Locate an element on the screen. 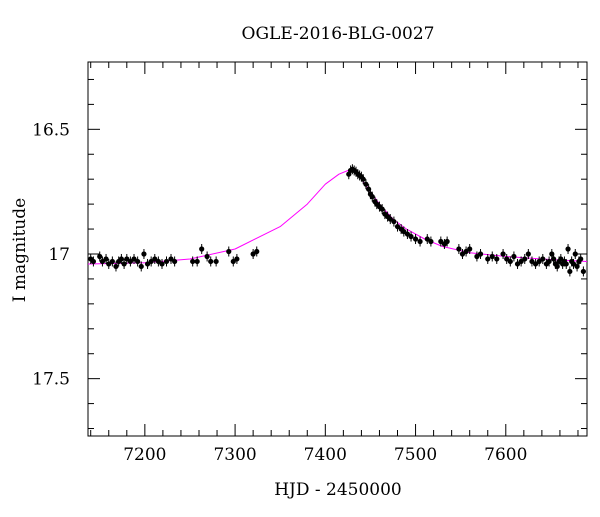 The width and height of the screenshot is (600, 517). x-tick-label: 7600 is located at coordinates (505, 455).